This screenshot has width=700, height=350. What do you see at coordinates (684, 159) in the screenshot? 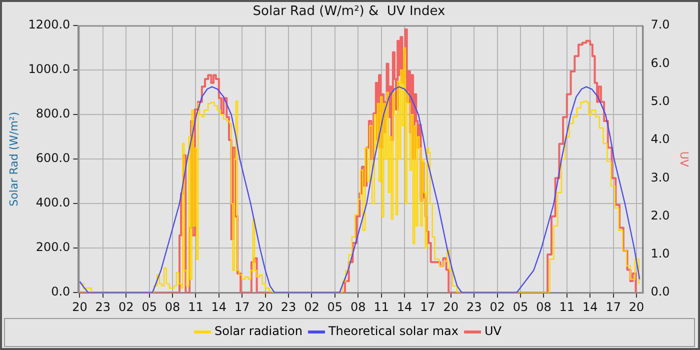
I see `y2-axis-title: UV` at bounding box center [684, 159].